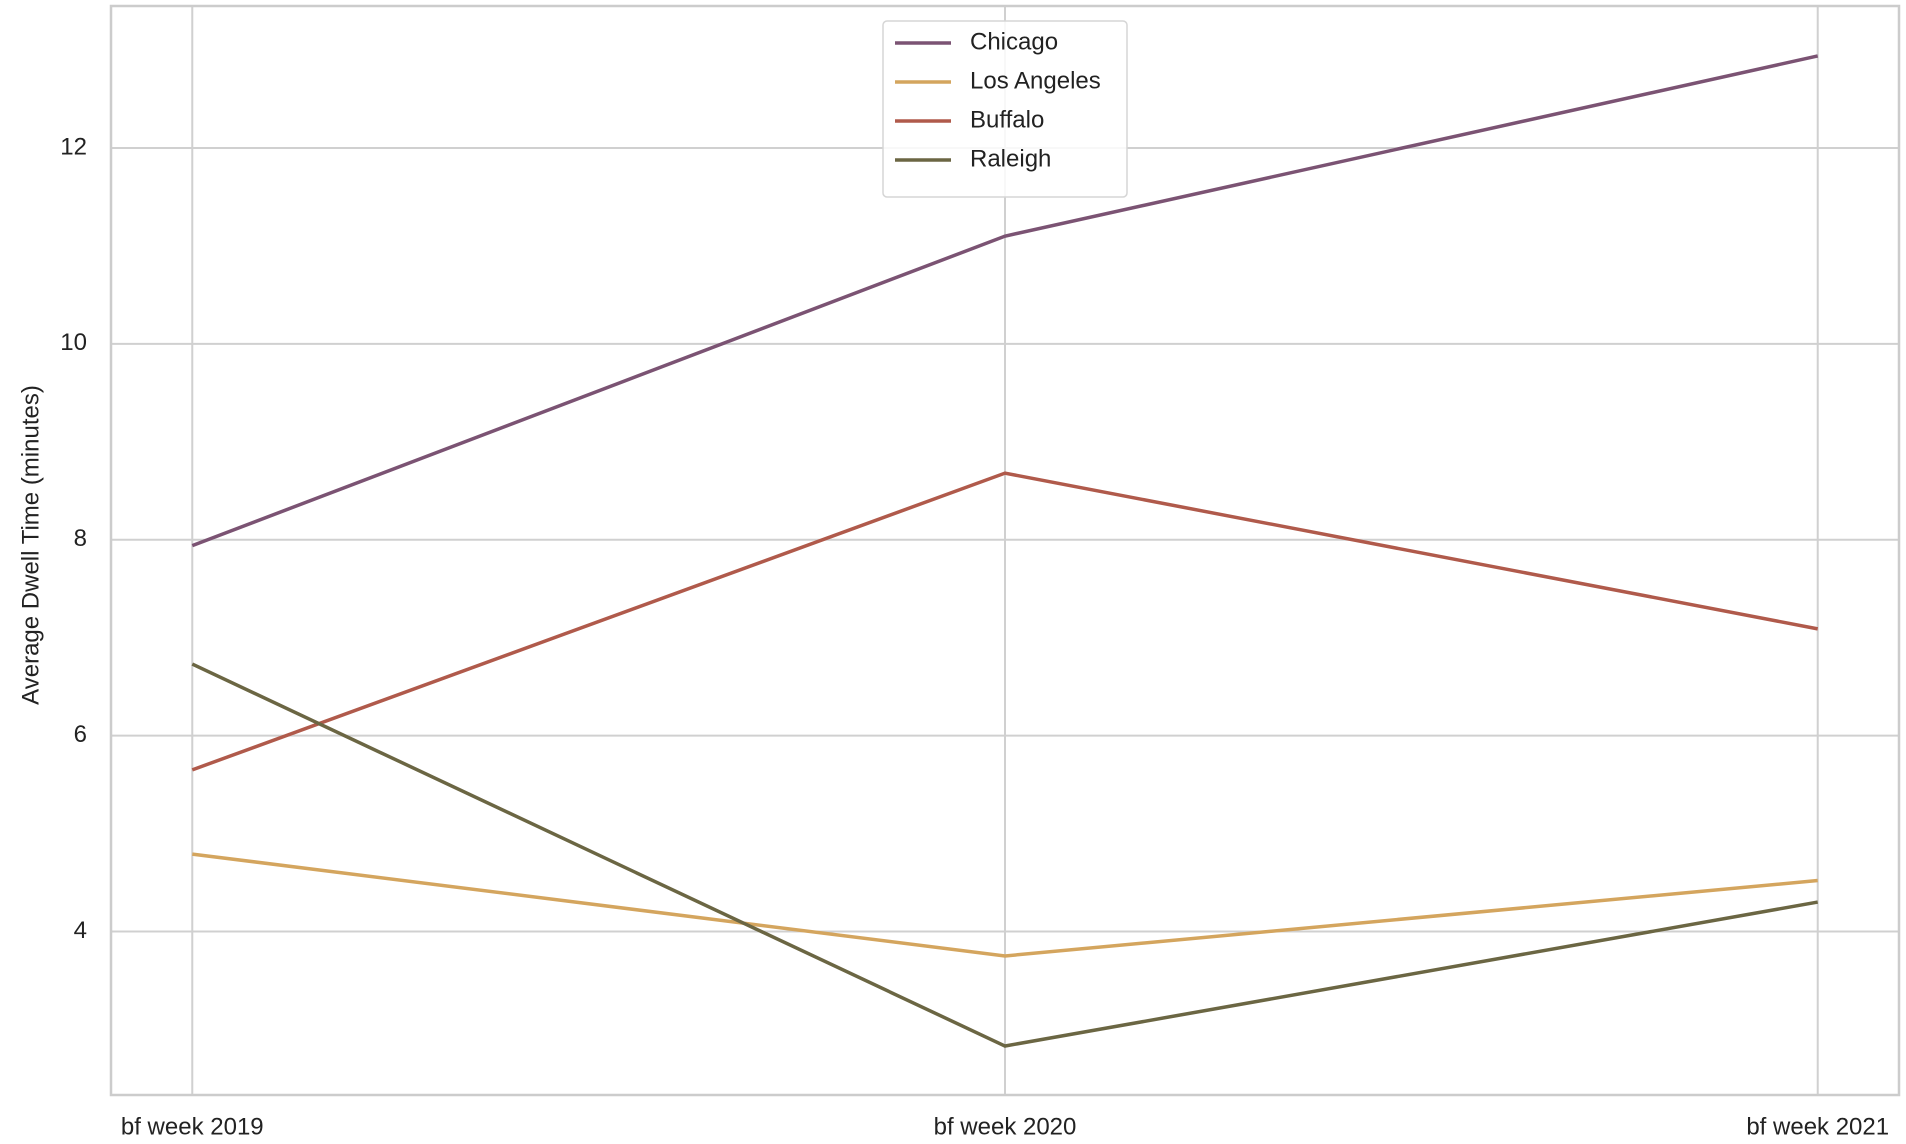 This screenshot has height=1144, width=1906. What do you see at coordinates (80, 538) in the screenshot?
I see `y-tick-label: 8` at bounding box center [80, 538].